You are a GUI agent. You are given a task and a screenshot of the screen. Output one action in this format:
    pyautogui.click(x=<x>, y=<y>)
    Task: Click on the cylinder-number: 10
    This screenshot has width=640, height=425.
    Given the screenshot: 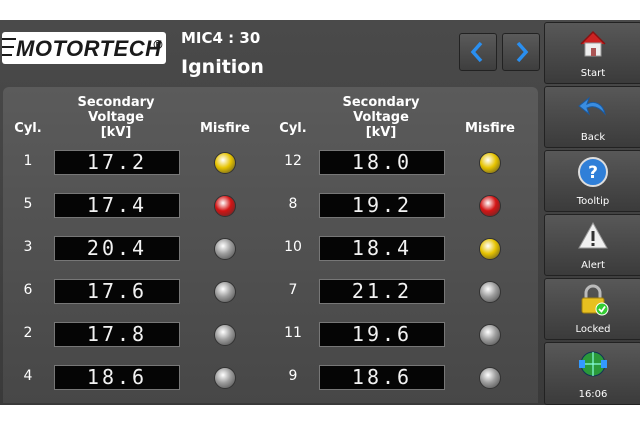 What is the action you would take?
    pyautogui.click(x=293, y=247)
    